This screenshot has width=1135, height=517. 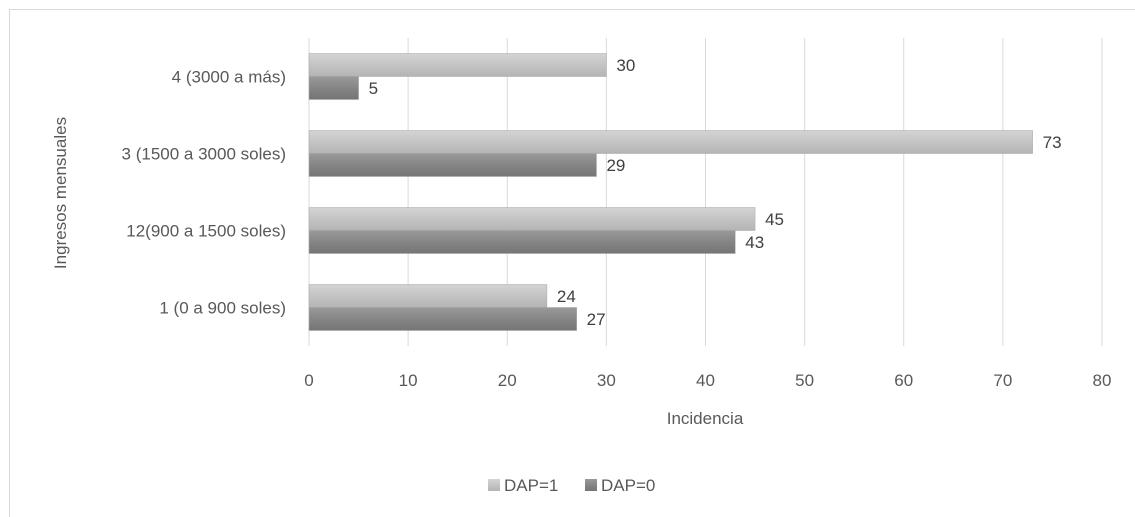 What do you see at coordinates (804, 380) in the screenshot?
I see `x-tick-label: 50` at bounding box center [804, 380].